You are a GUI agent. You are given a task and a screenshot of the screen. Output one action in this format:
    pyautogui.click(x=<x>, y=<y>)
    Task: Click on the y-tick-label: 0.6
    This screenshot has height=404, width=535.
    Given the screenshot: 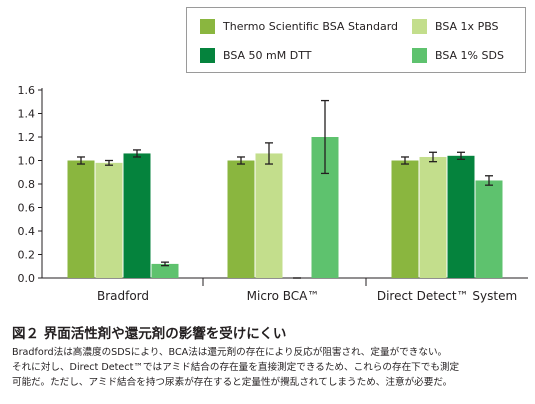 What is the action you would take?
    pyautogui.click(x=27, y=208)
    